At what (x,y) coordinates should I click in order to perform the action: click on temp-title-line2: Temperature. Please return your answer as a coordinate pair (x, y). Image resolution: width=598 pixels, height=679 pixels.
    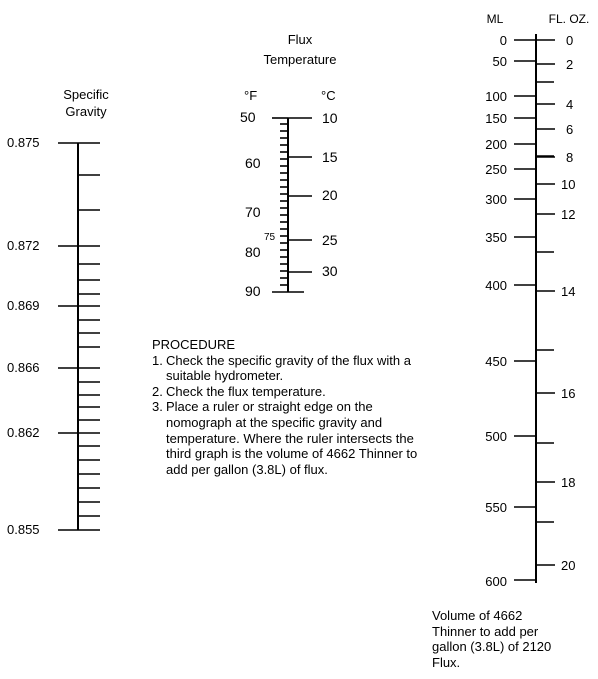
    Looking at the image, I should click on (300, 59).